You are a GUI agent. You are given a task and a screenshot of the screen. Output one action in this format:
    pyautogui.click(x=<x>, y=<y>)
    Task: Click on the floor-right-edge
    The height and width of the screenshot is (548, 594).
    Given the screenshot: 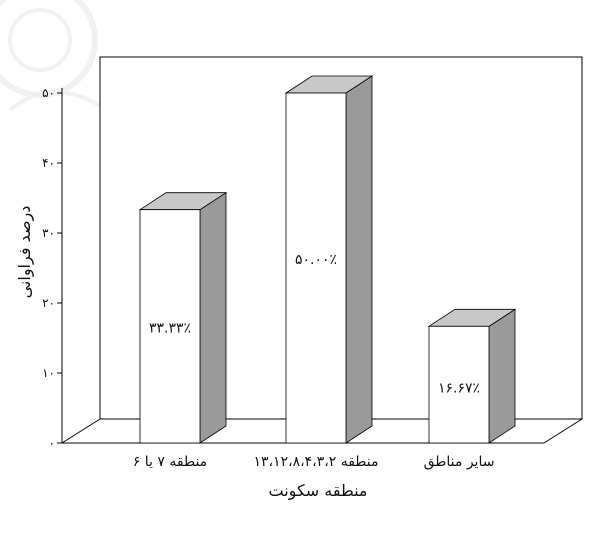 What is the action you would take?
    pyautogui.click(x=563, y=431)
    